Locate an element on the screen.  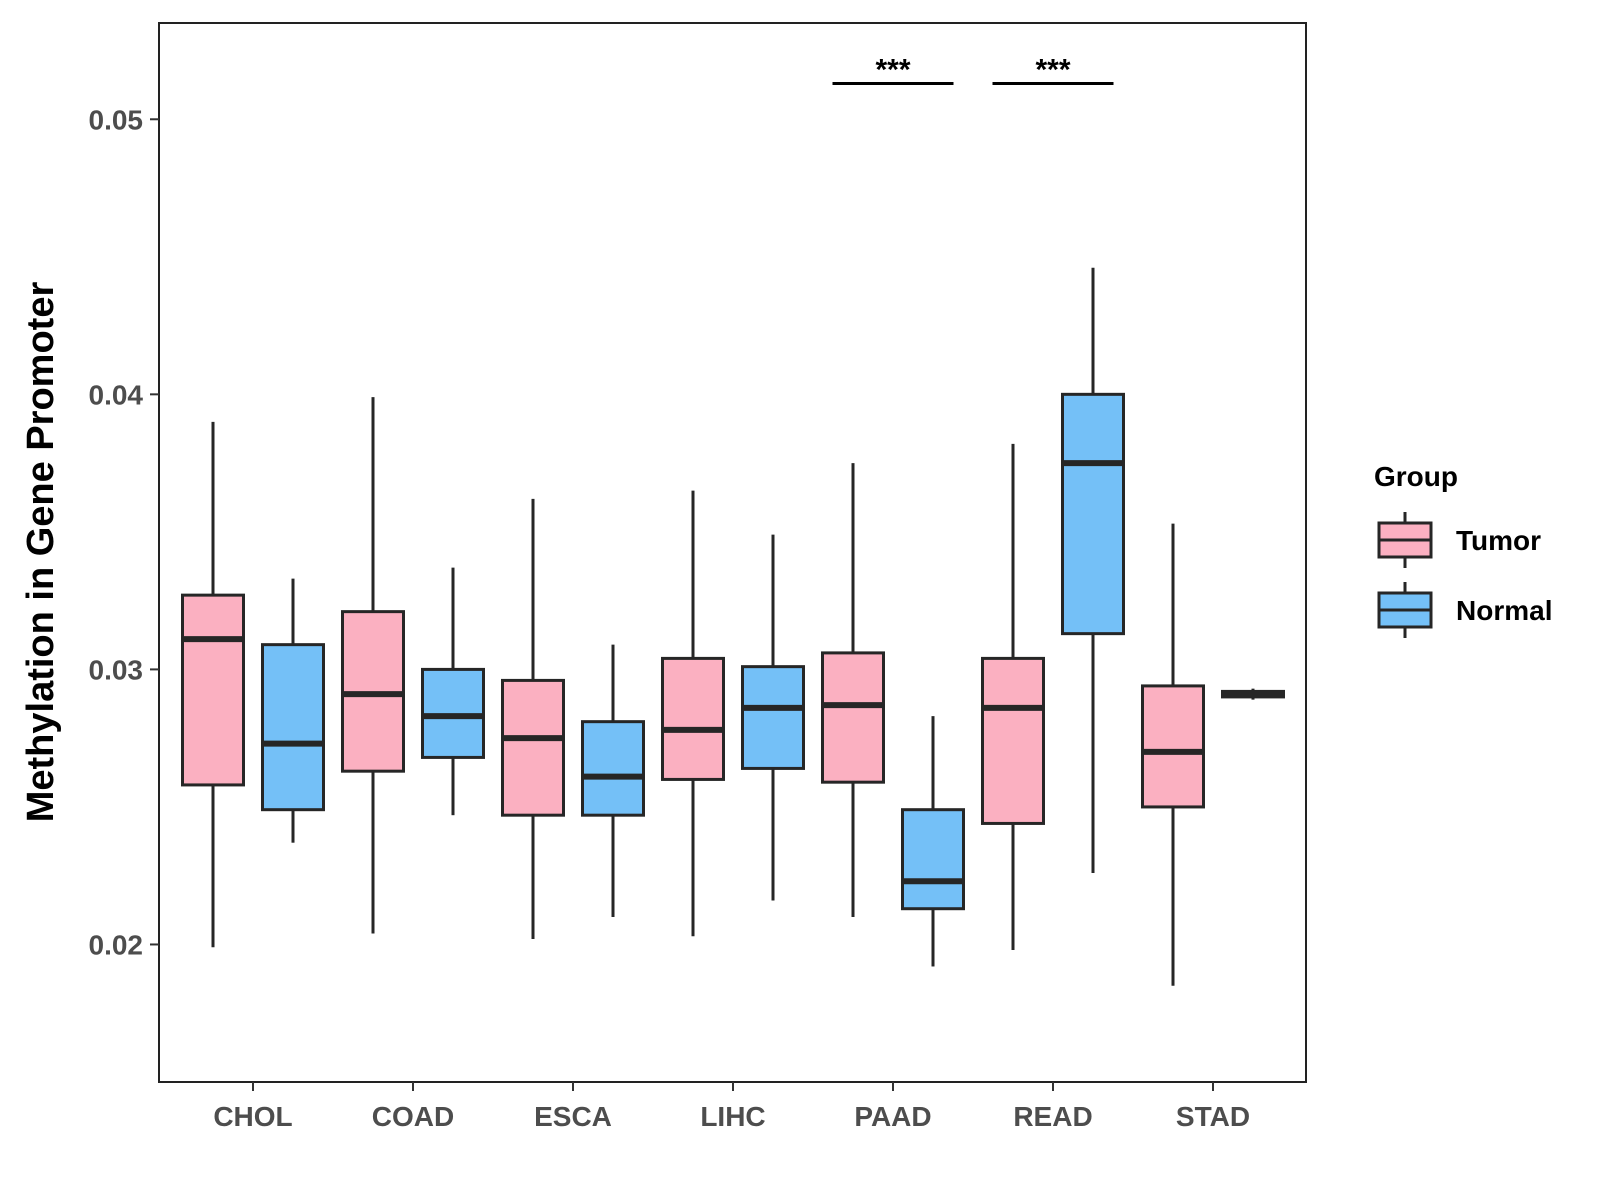
x-tick-label: READ is located at coordinates (1052, 1116).